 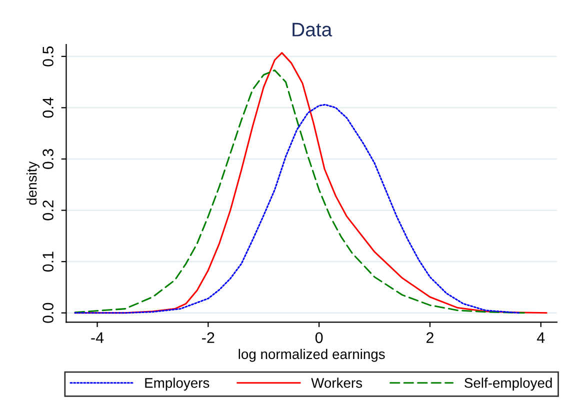 What do you see at coordinates (48, 312) in the screenshot?
I see `y-tick-label: 0.0` at bounding box center [48, 312].